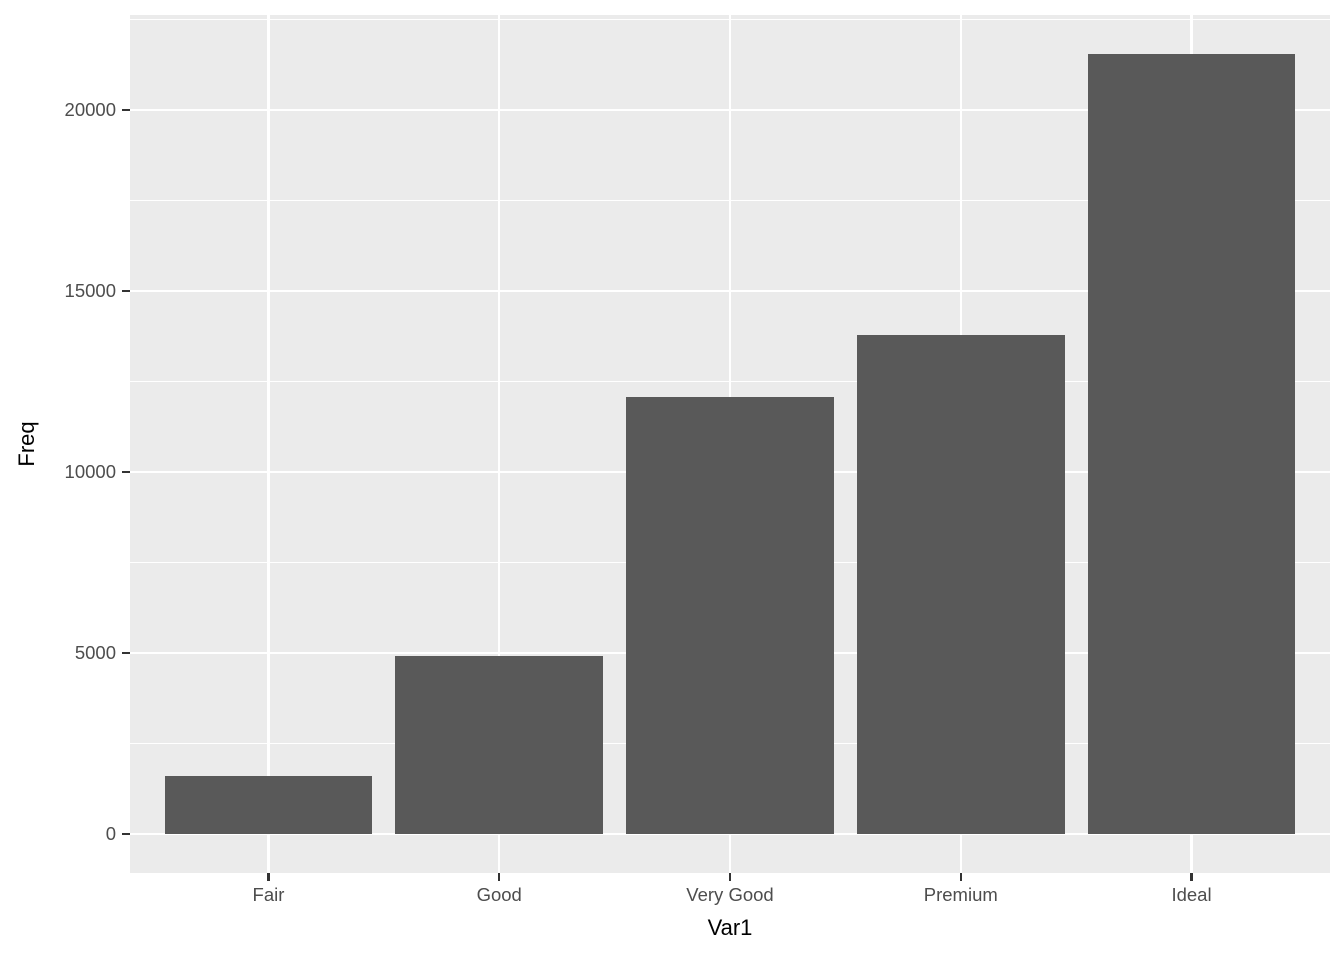 Image resolution: width=1344 pixels, height=960 pixels. Describe the element at coordinates (26, 444) in the screenshot. I see `y-axis-title: Freq` at that location.